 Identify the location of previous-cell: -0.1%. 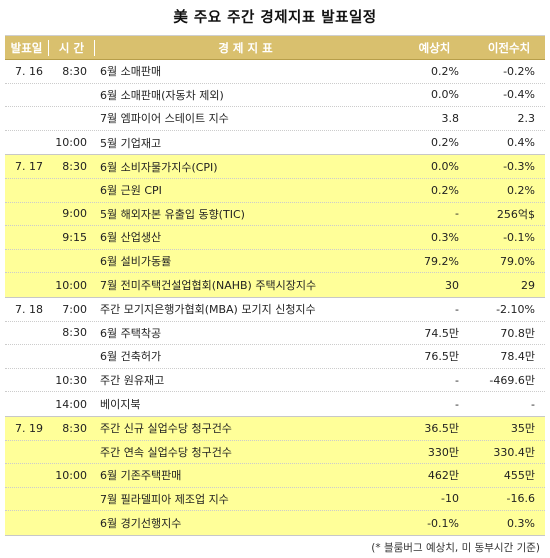
(519, 237).